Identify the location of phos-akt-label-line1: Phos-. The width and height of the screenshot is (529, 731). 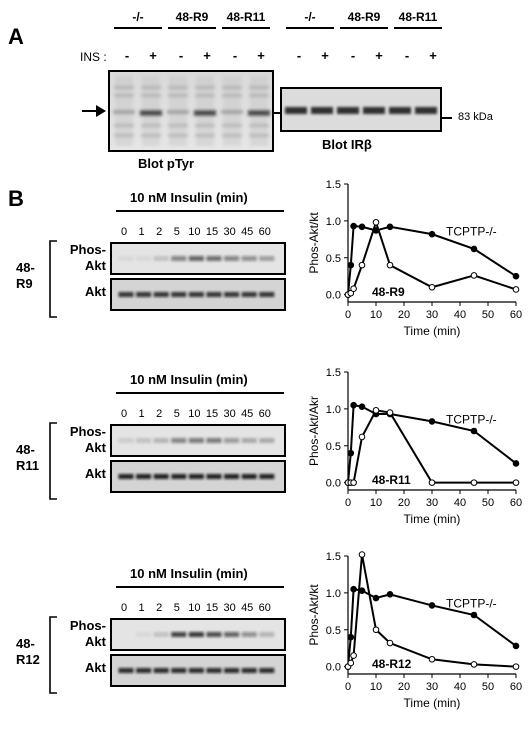
(87, 249).